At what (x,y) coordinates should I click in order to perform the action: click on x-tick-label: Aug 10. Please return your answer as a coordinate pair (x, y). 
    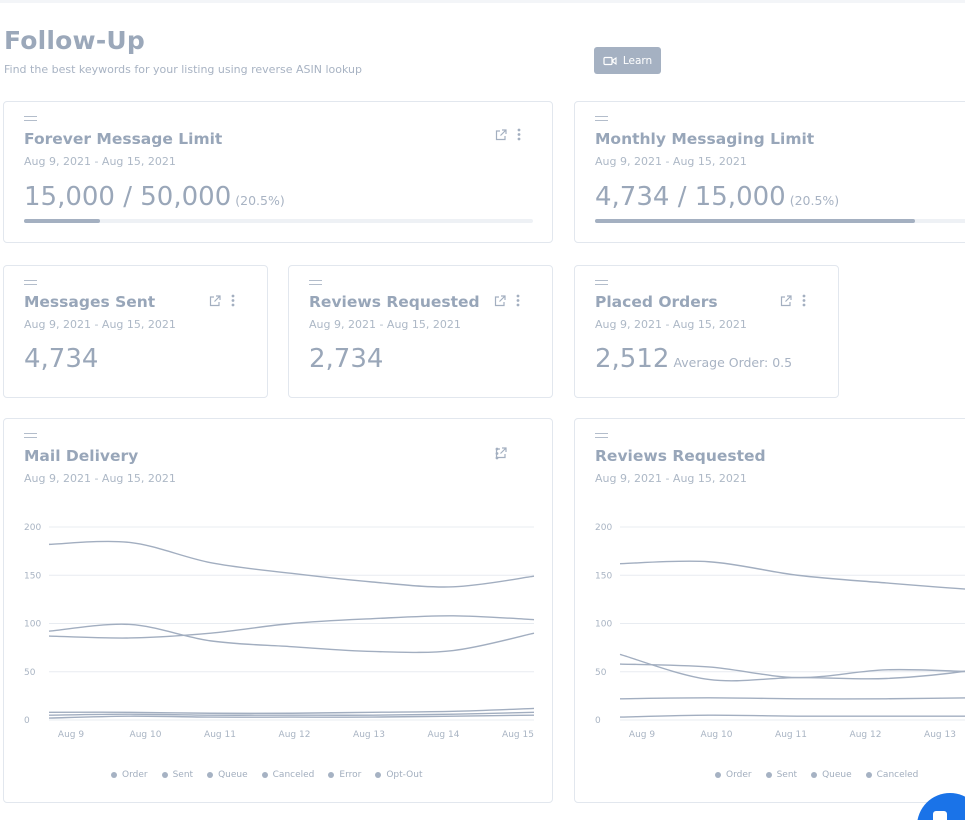
    Looking at the image, I should click on (717, 735).